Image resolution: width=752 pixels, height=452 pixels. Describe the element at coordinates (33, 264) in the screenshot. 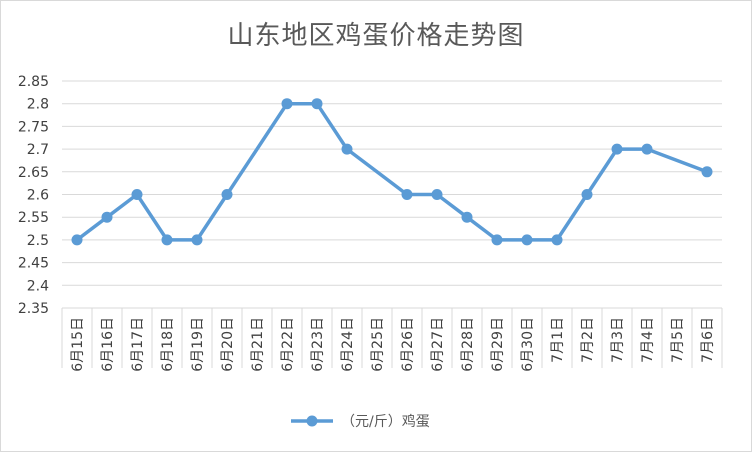

I see `y-tick-label: 2.45` at that location.